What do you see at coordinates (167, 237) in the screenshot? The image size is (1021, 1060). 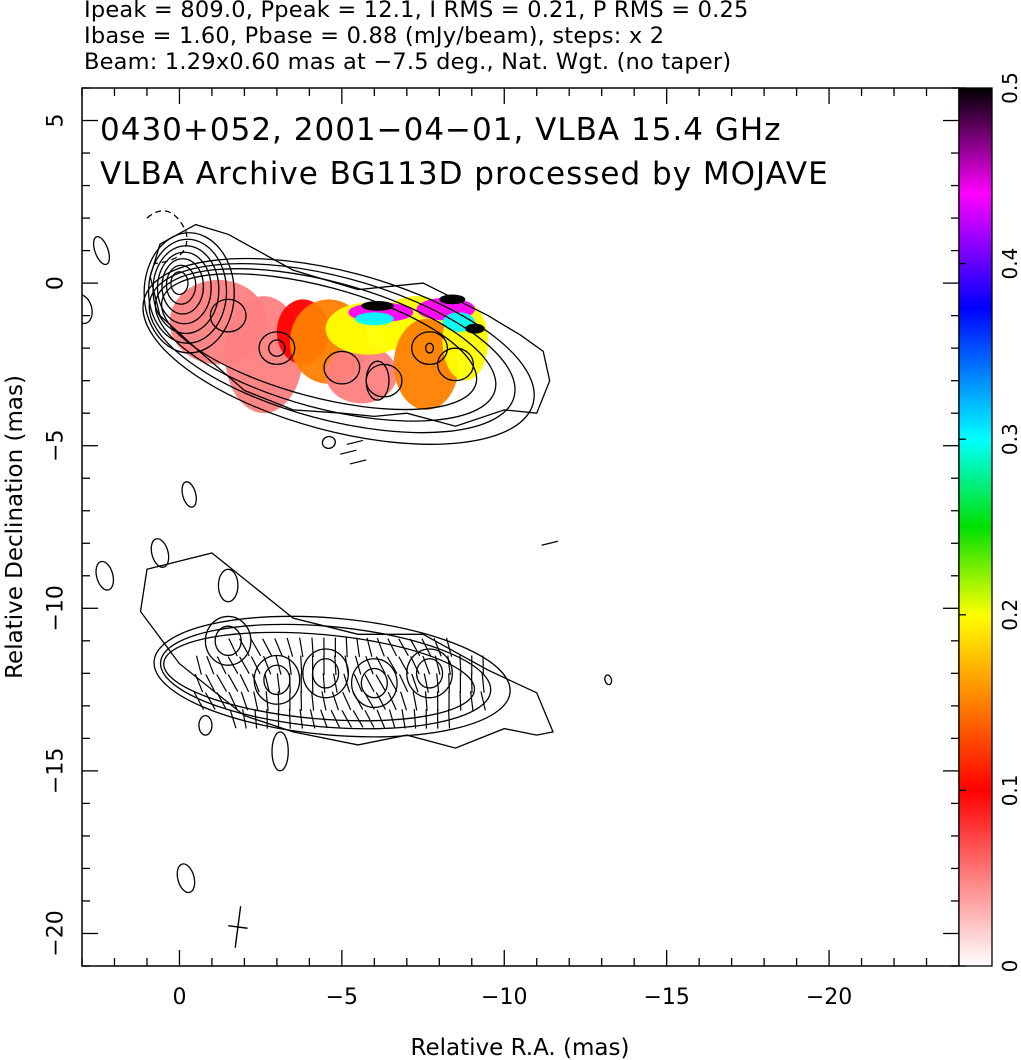 I see `negative-contour` at bounding box center [167, 237].